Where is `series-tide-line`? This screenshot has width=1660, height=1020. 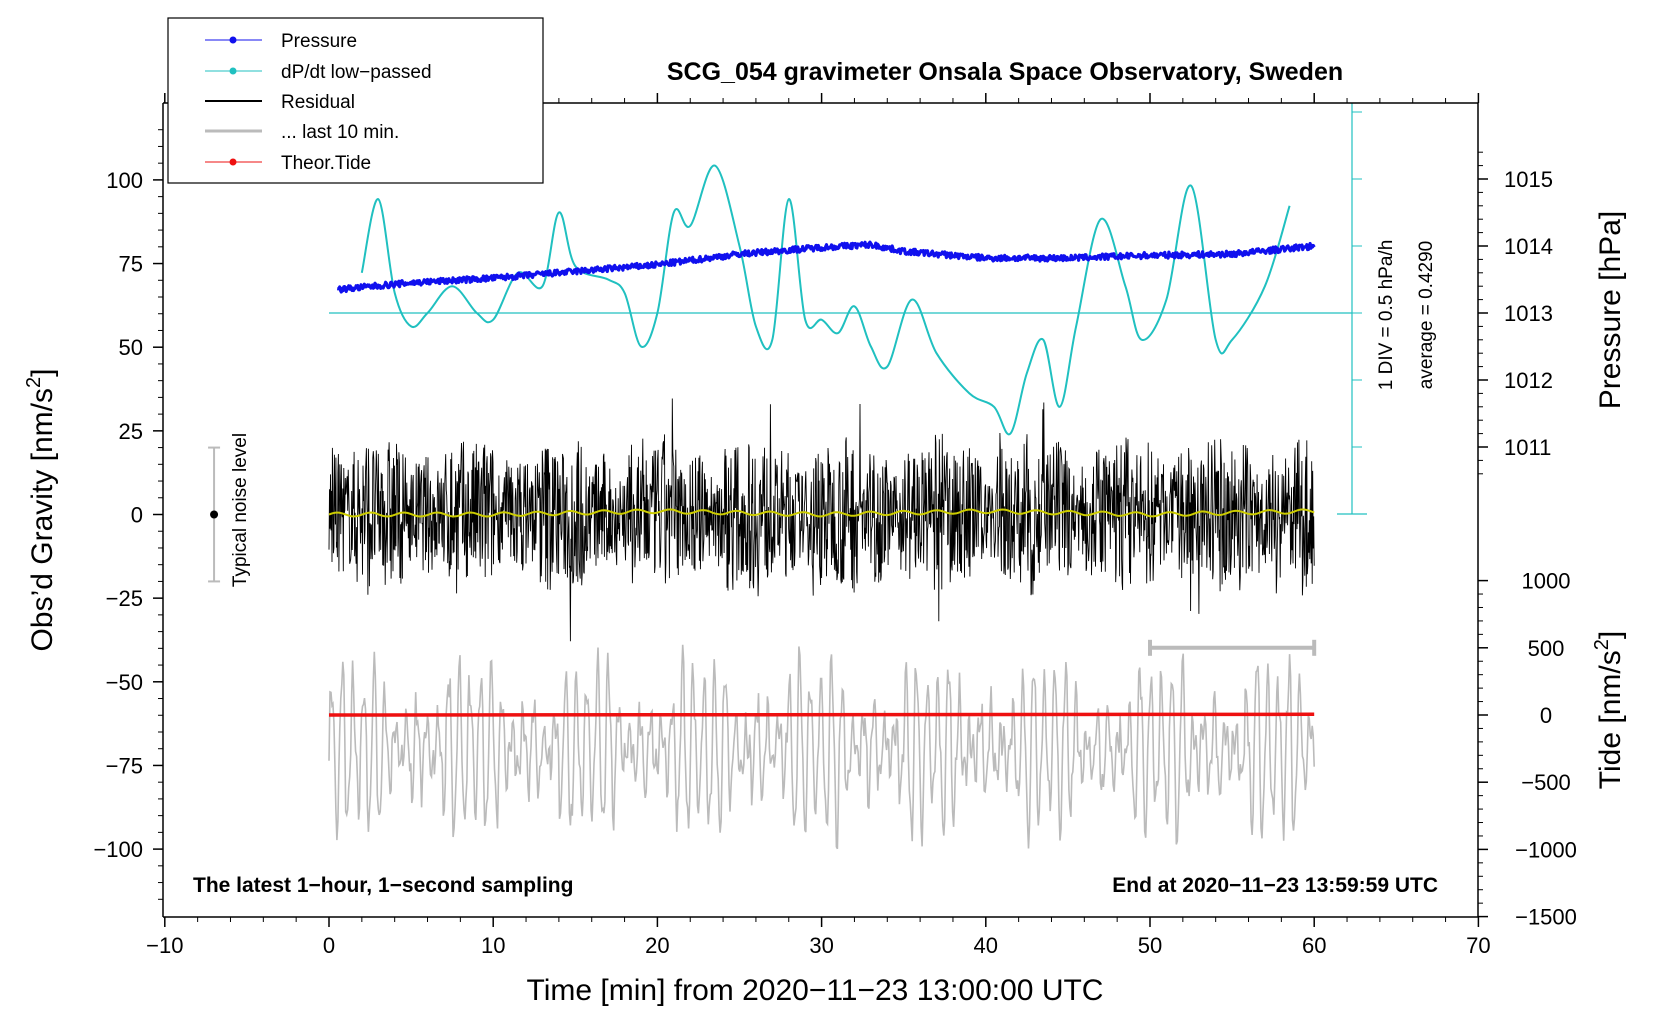
series-tide-line is located at coordinates (821, 714).